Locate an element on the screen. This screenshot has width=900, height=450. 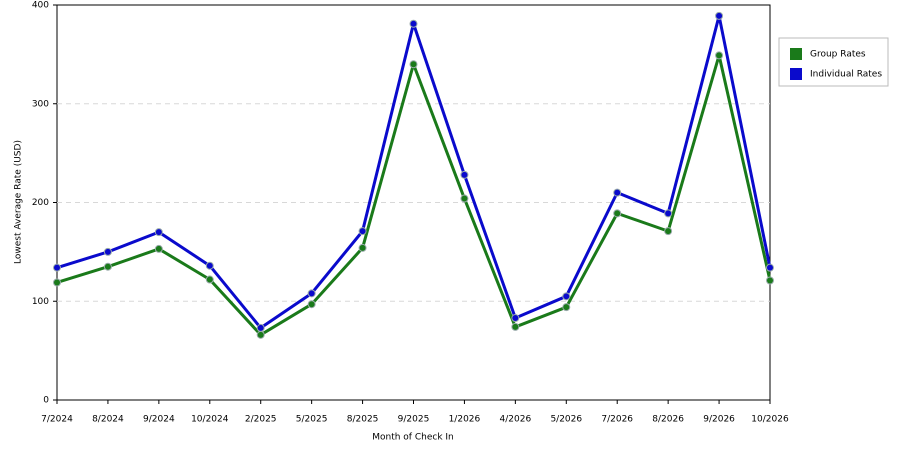
x-tick-label: 9/2026 is located at coordinates (719, 420).